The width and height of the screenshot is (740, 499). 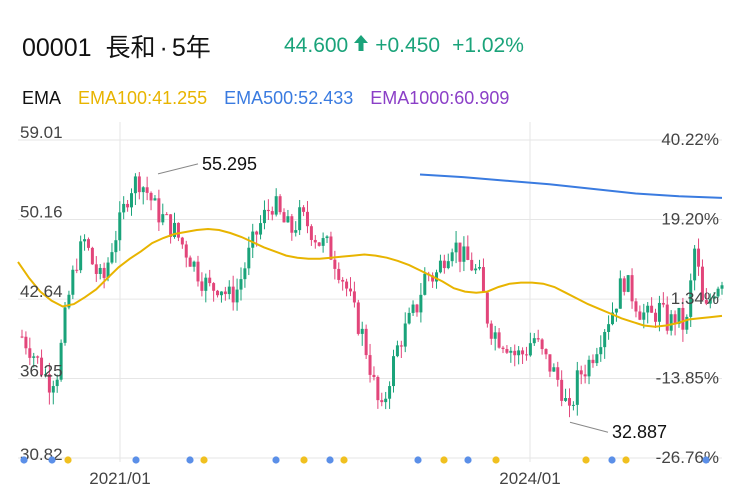 I want to click on y-tick-left: 50.16, so click(x=41, y=212).